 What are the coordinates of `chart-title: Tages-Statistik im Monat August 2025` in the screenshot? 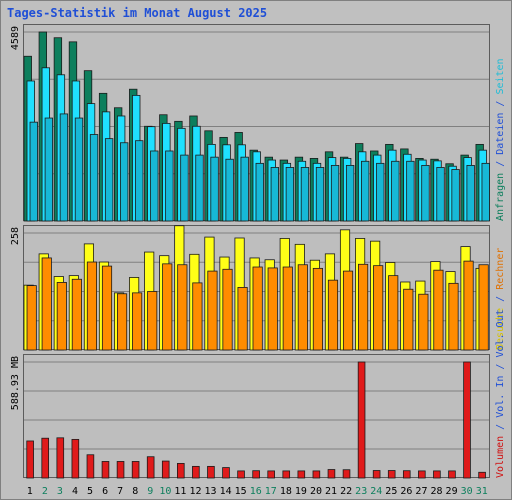 It's located at (137, 13).